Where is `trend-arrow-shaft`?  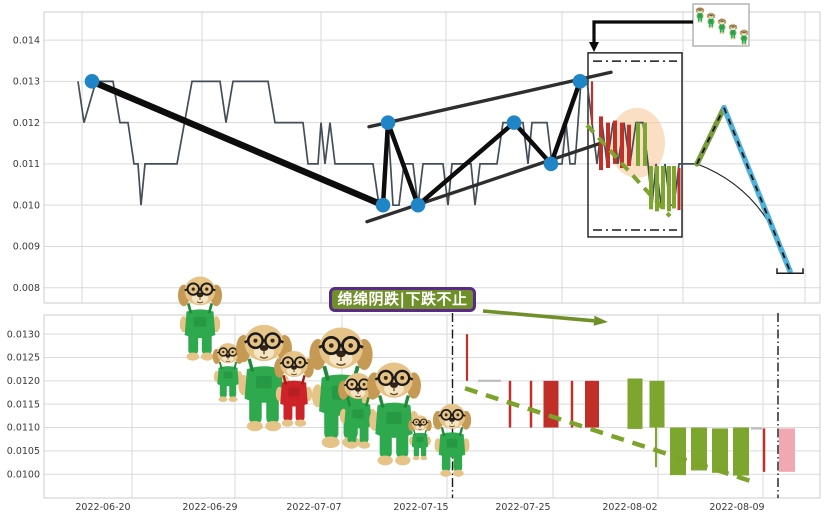
trend-arrow-shaft is located at coordinates (538, 316).